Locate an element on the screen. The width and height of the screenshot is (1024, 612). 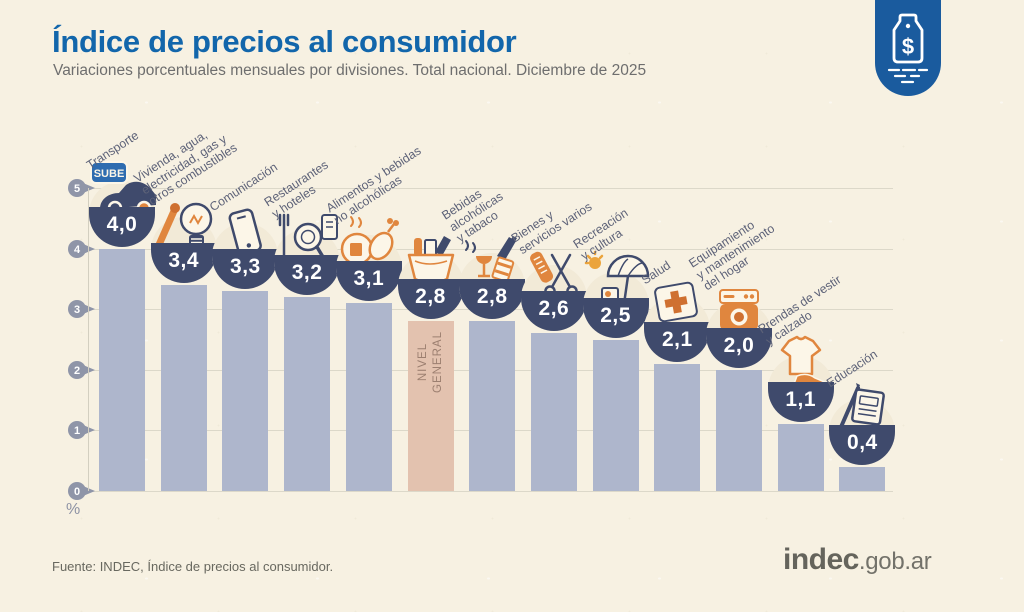
price-tag-badge: $ is located at coordinates (908, 48).